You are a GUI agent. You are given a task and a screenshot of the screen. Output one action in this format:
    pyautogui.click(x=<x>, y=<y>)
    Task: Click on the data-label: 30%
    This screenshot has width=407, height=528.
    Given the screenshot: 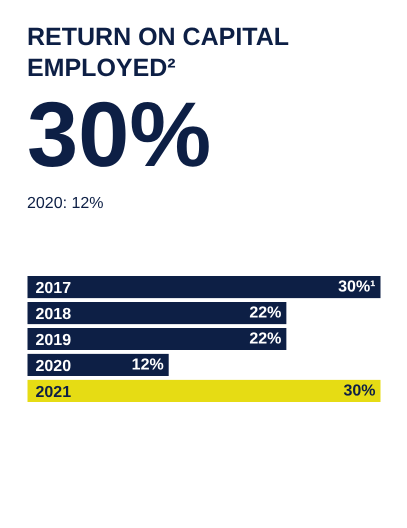 What is the action you would take?
    pyautogui.click(x=359, y=391)
    